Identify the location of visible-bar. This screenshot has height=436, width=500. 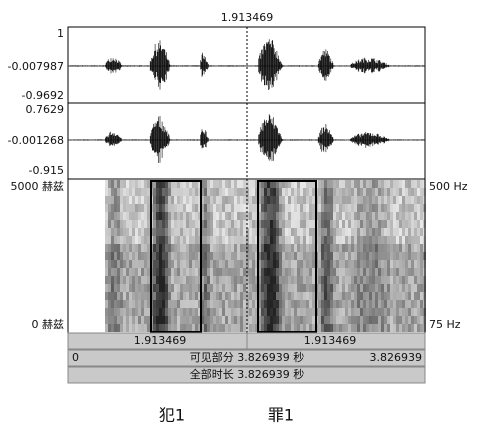
(246, 358).